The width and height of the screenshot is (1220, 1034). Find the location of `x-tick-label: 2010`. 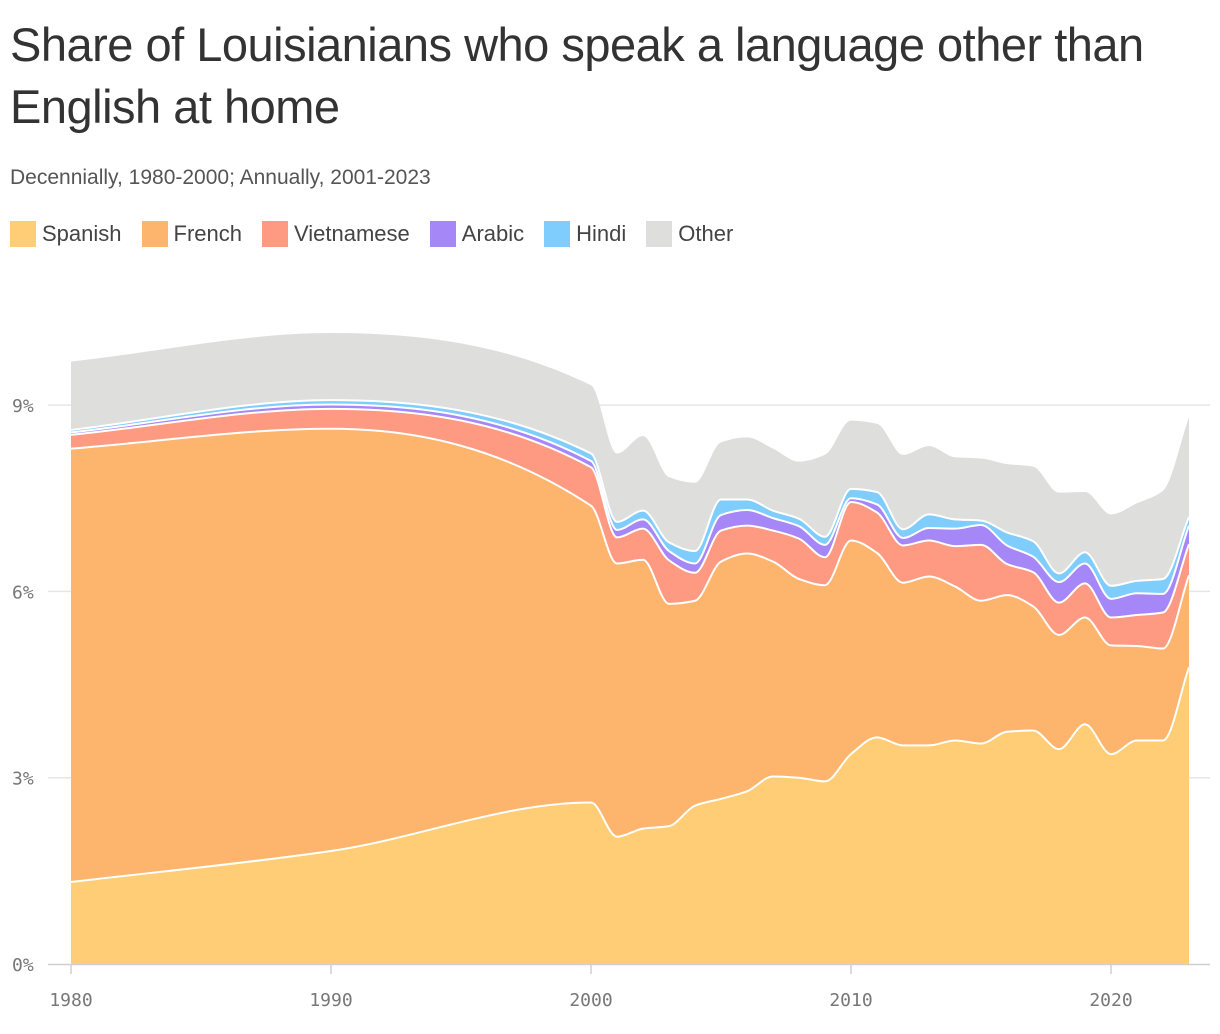

x-tick-label: 2010 is located at coordinates (850, 1000).